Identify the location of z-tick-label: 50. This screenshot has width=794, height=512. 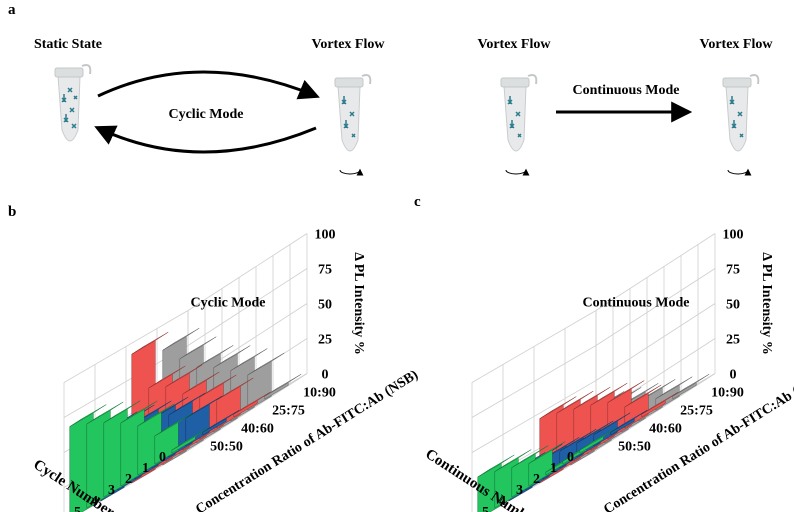
(325, 305).